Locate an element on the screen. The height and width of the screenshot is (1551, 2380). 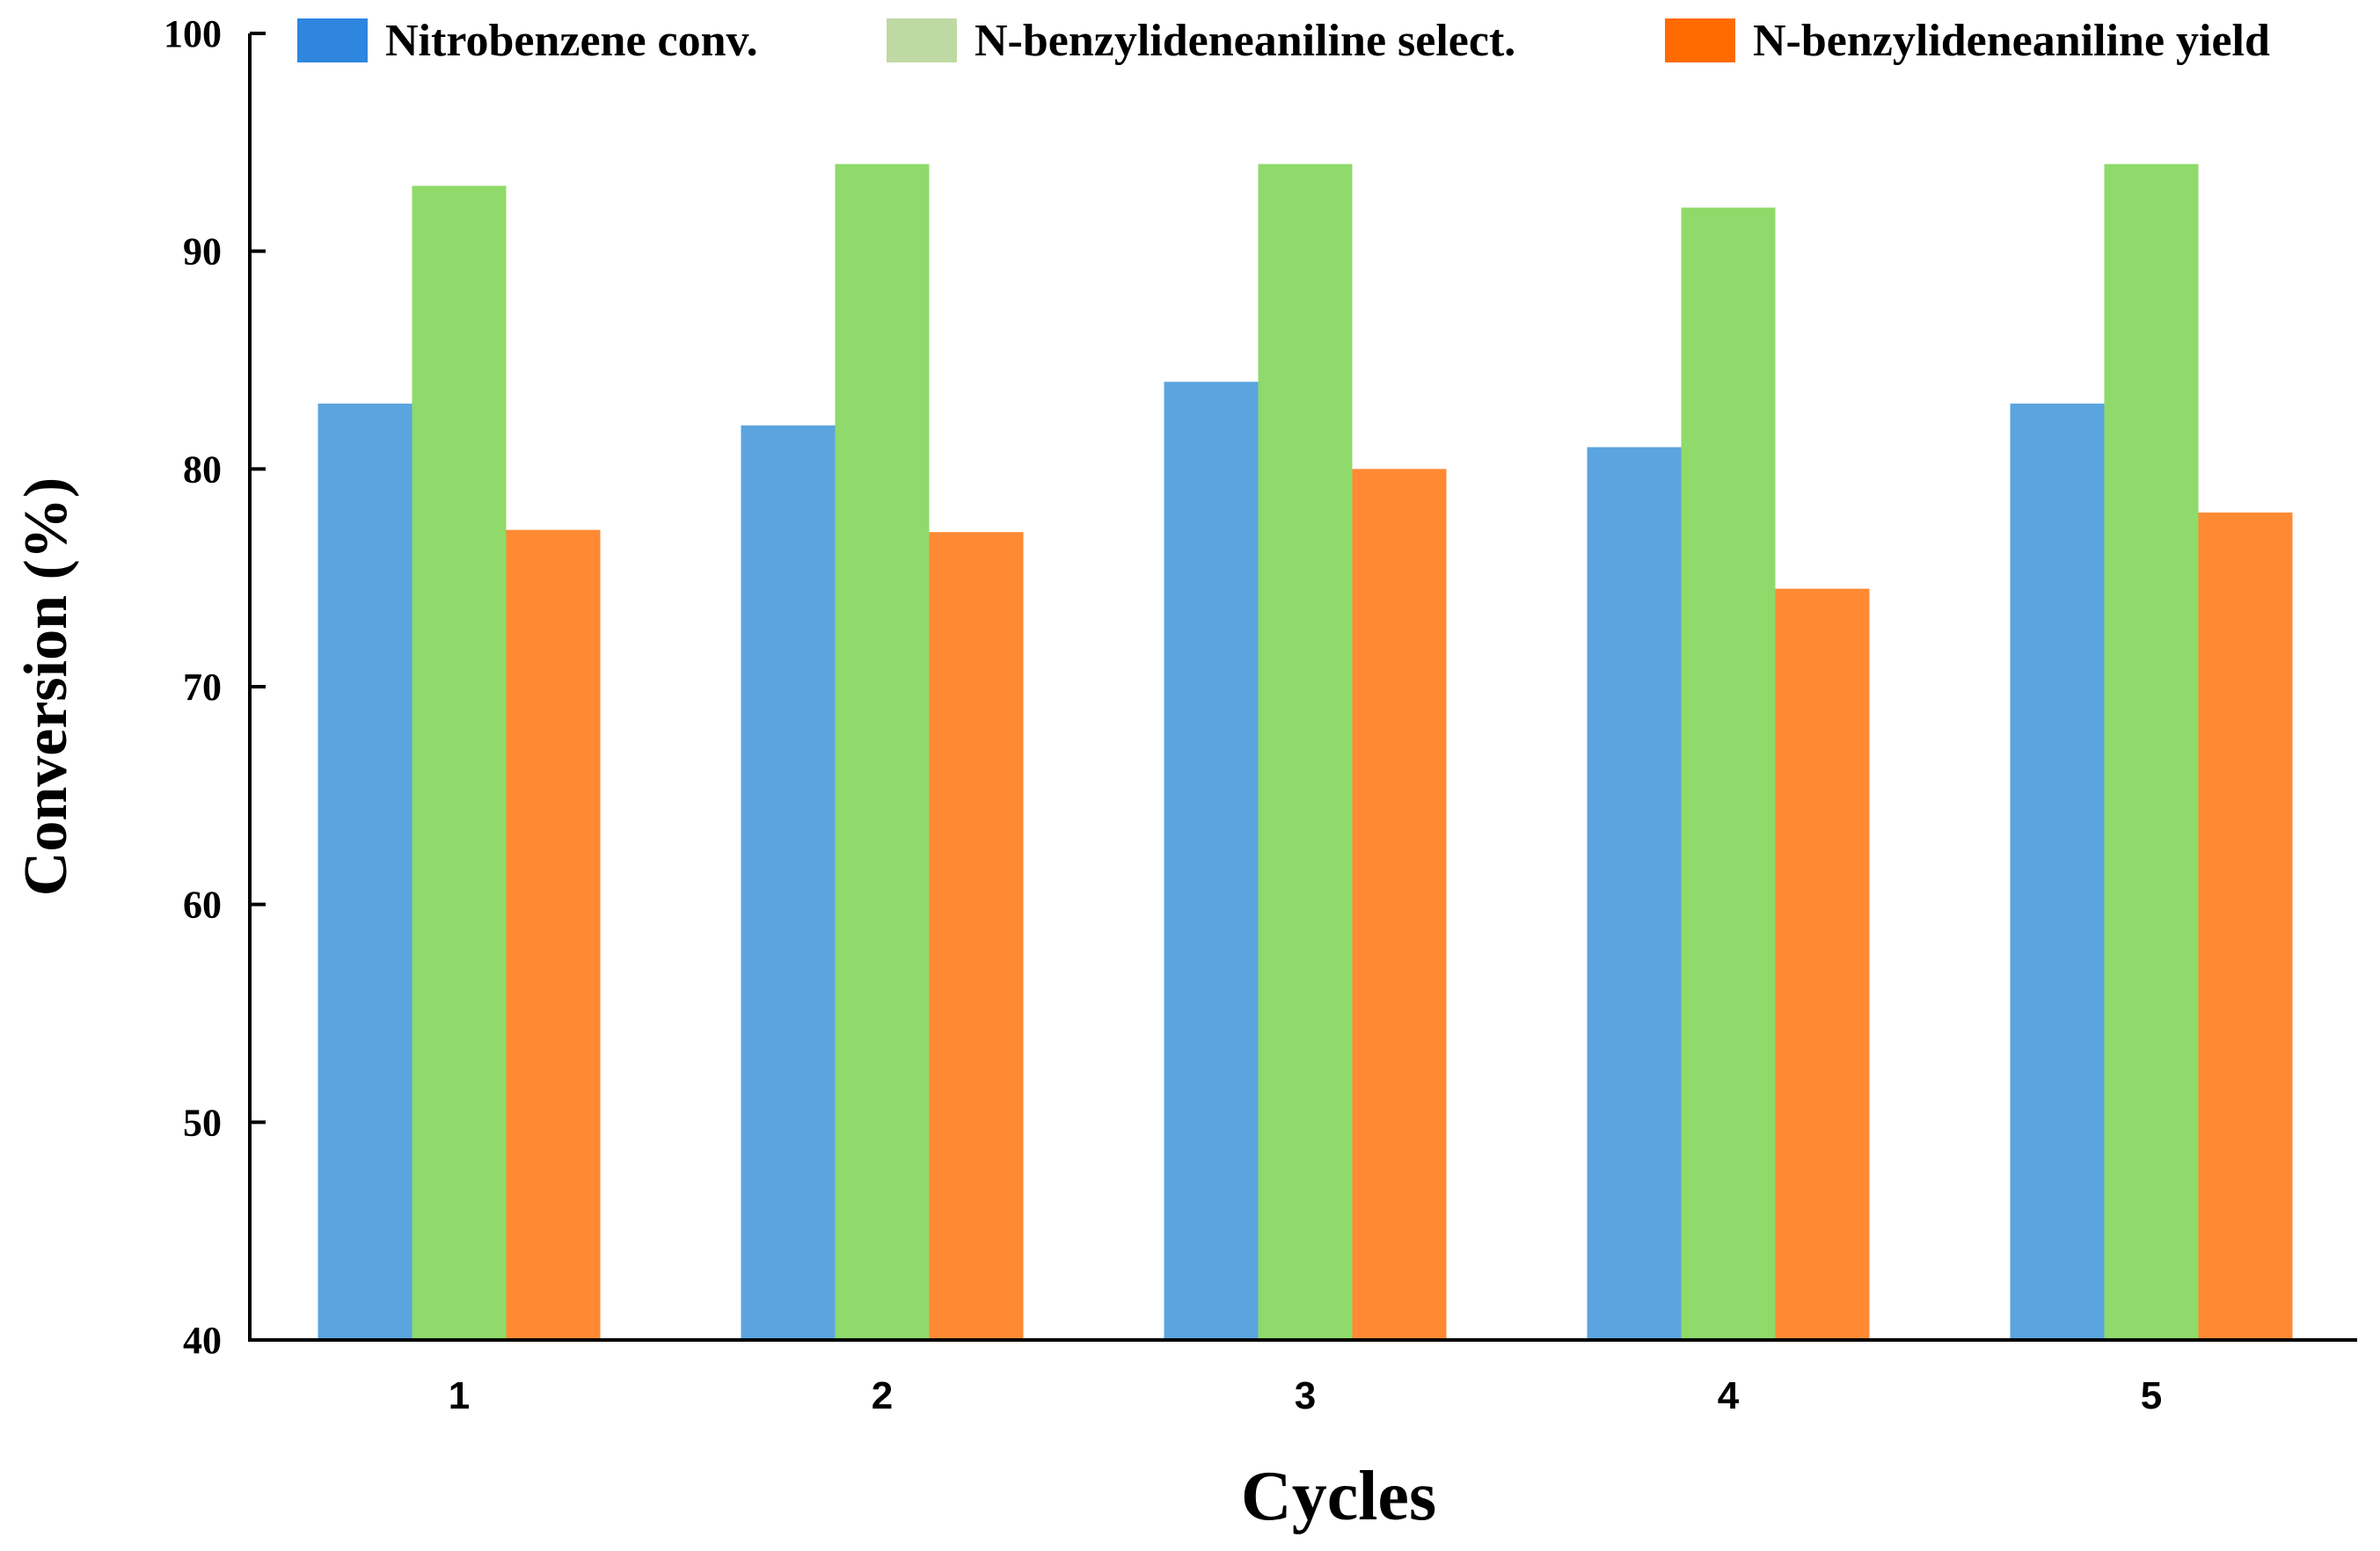
legend-label-3: N-benzylideneaniline yield is located at coordinates (2011, 41).